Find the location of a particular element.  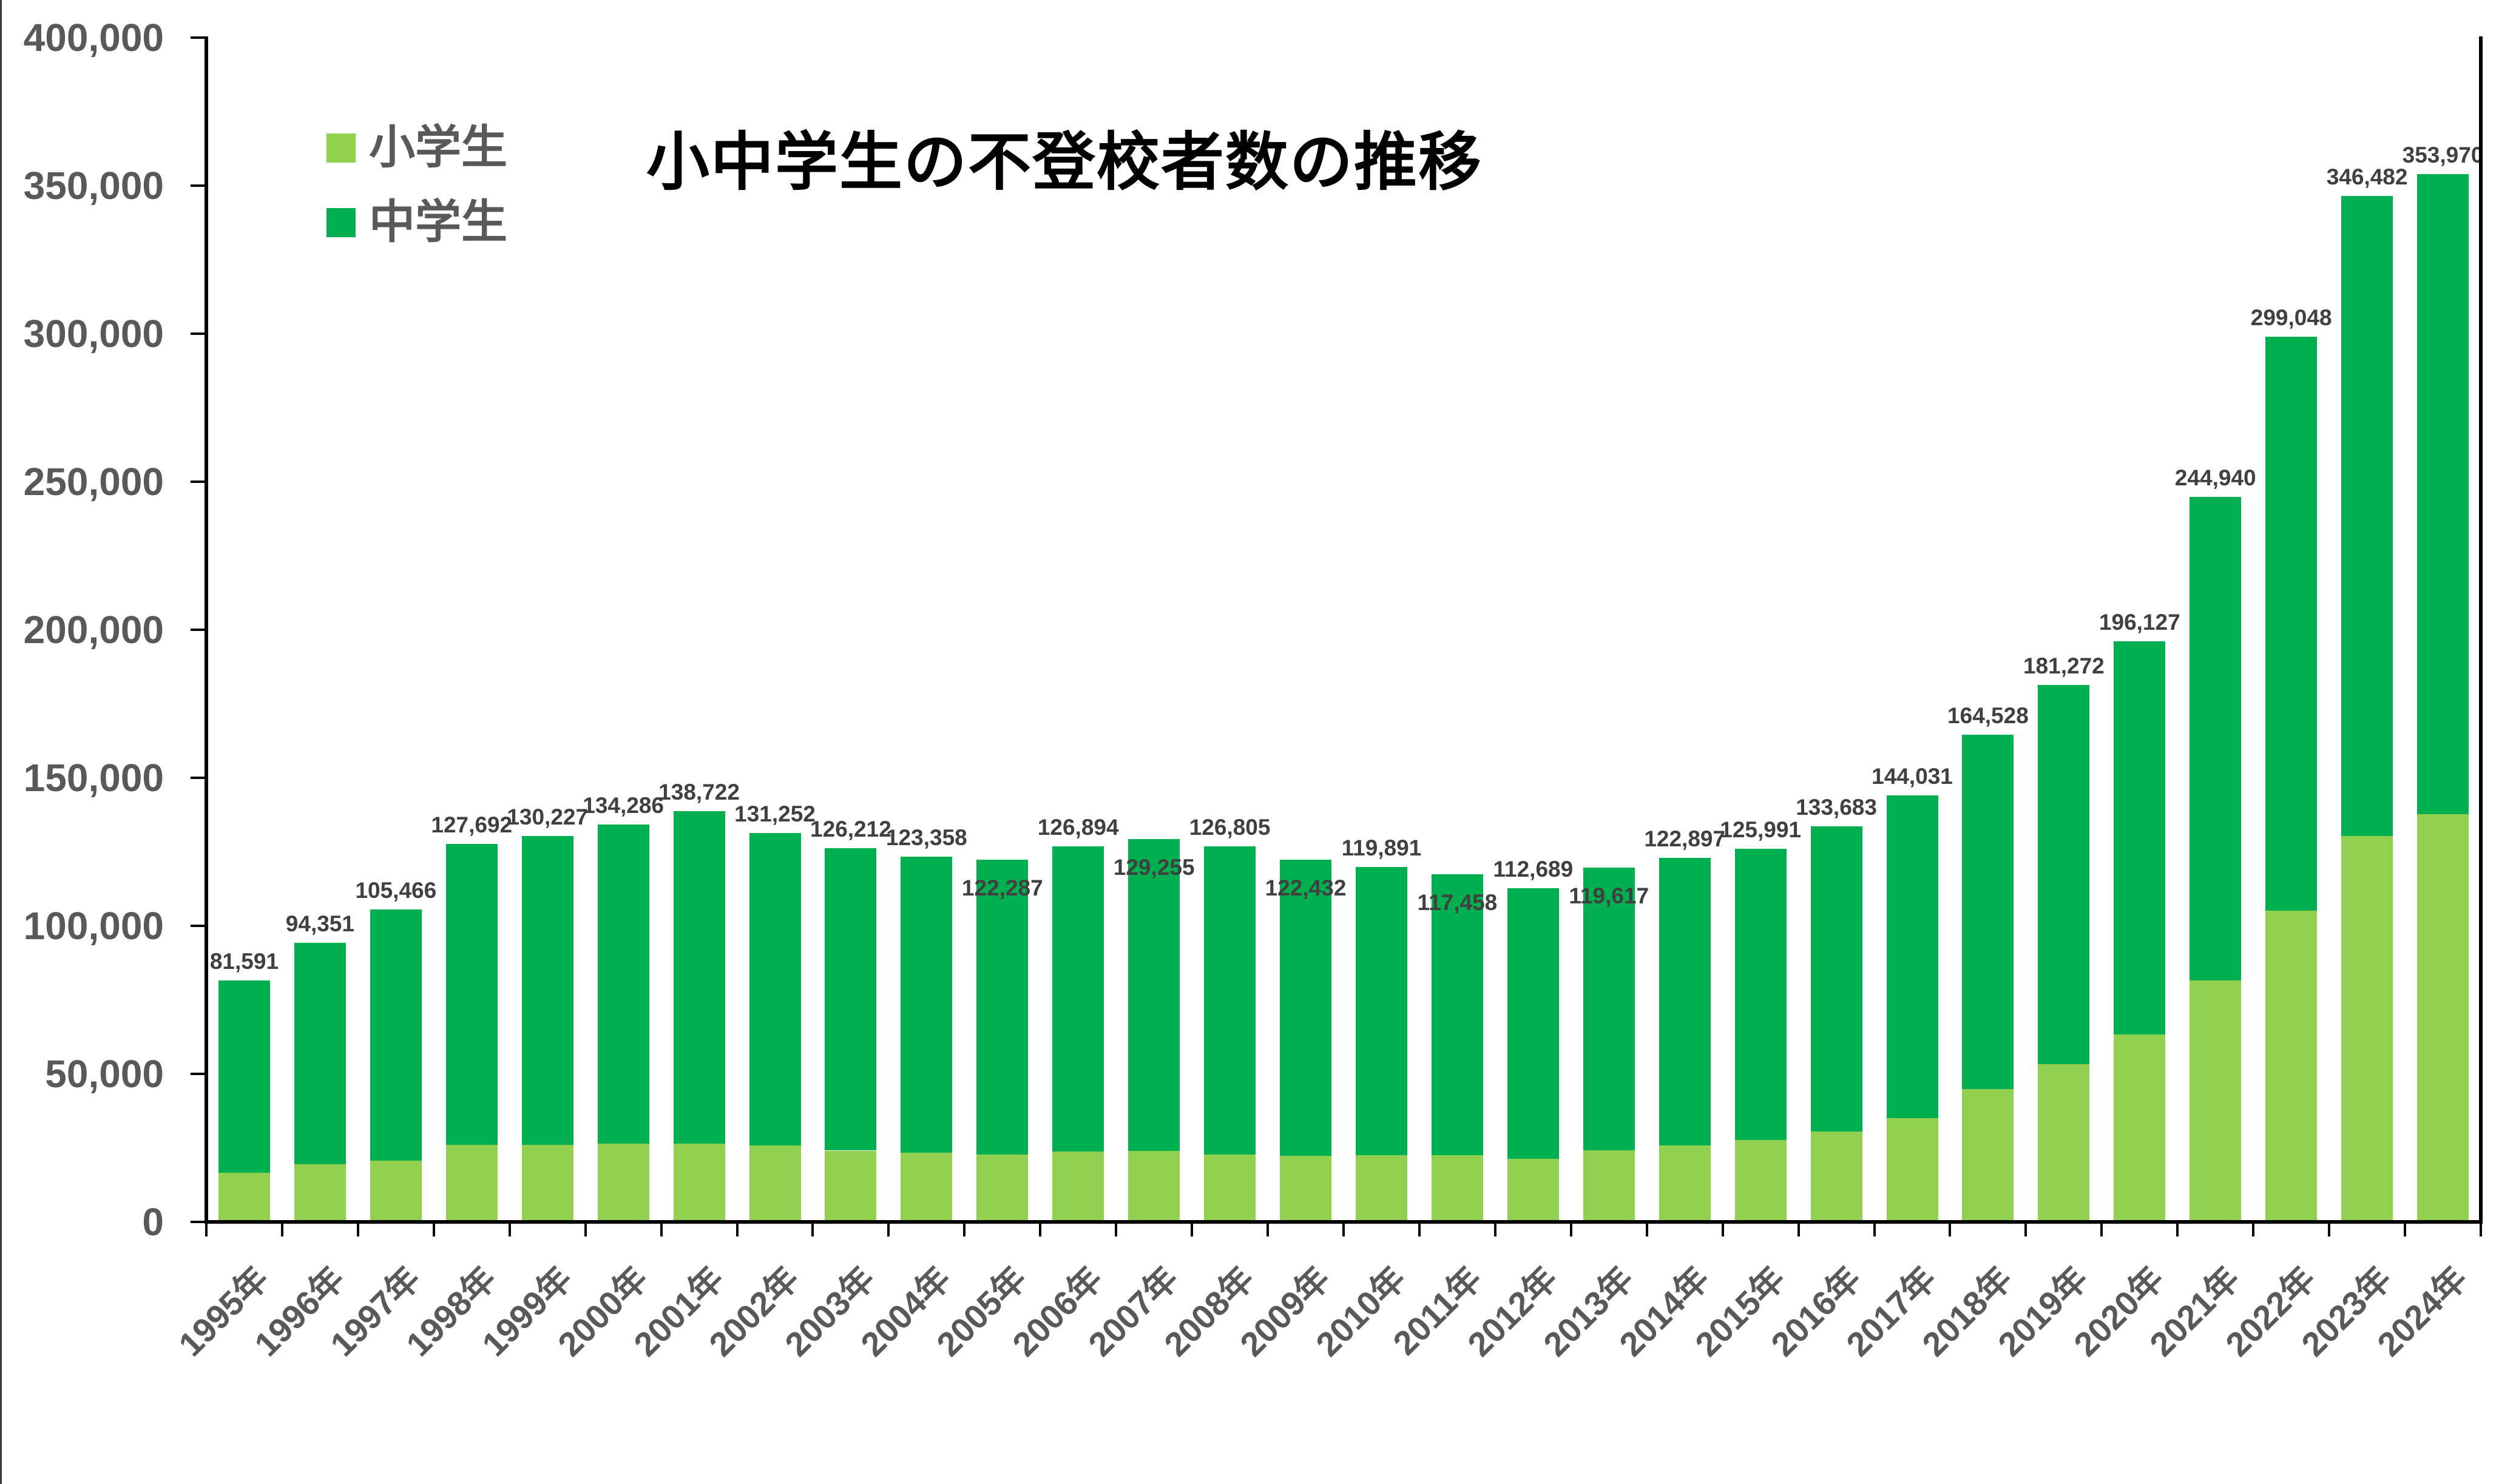

total-label-2019年: 181,272 is located at coordinates (2064, 666).